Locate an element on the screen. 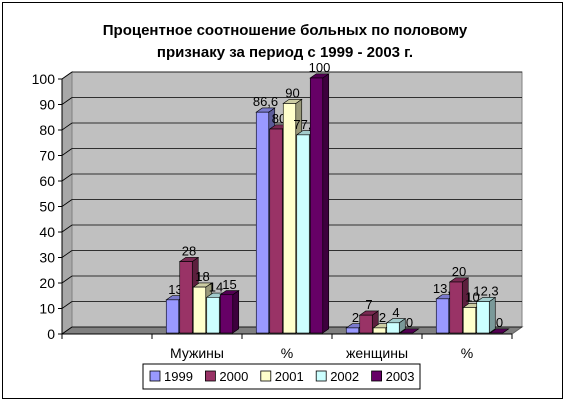  y-tick-label: 70 is located at coordinates (47, 156).